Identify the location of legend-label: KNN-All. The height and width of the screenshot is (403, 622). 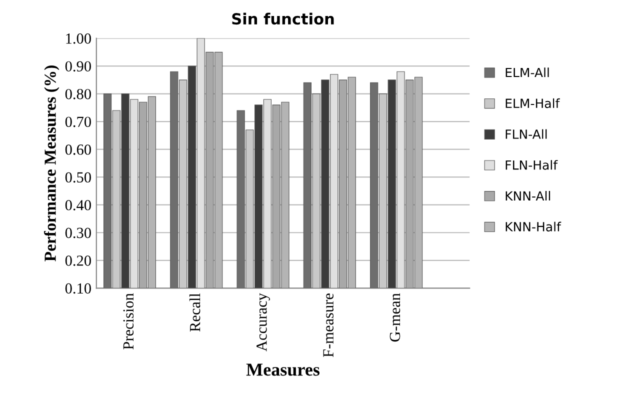
(528, 195).